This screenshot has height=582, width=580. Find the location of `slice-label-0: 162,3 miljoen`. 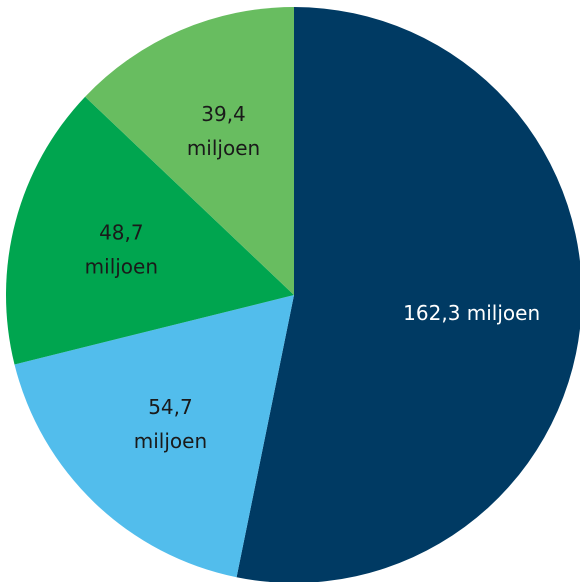

slice-label-0: 162,3 miljoen is located at coordinates (471, 313).